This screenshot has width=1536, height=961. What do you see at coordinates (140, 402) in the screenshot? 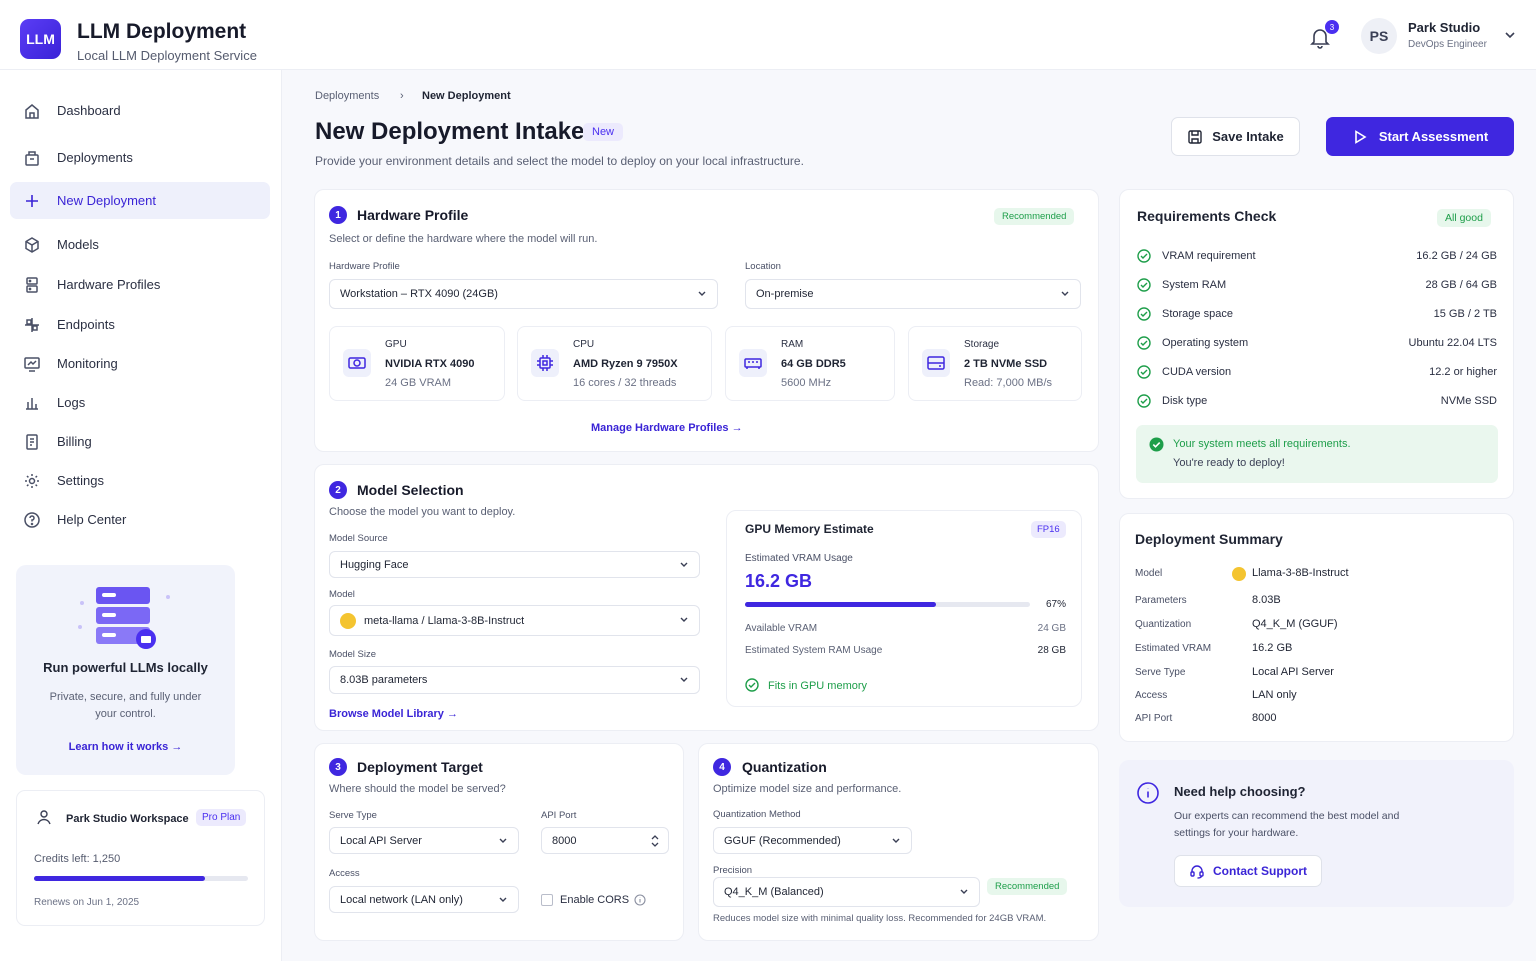
I see `sidebar-item-logs: Logs` at bounding box center [140, 402].